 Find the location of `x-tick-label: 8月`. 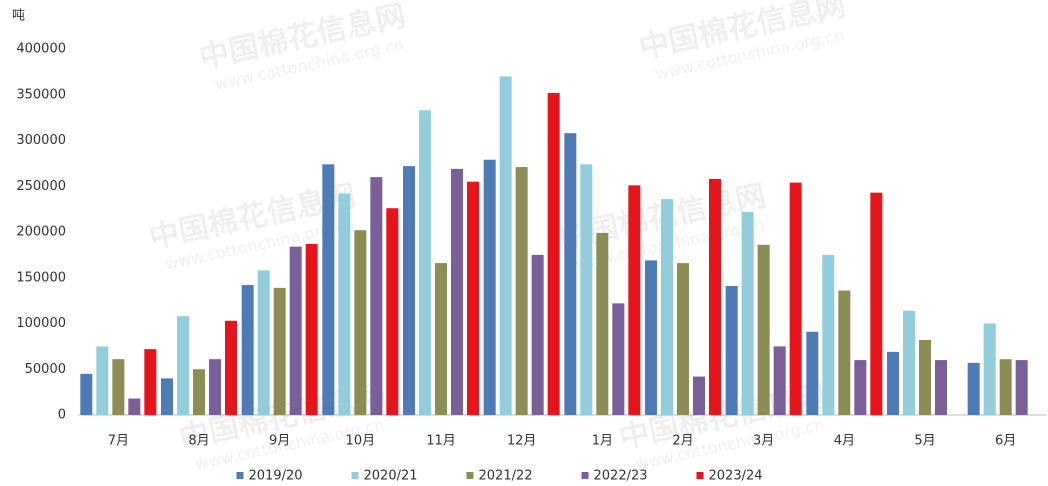

x-tick-label: 8月 is located at coordinates (198, 441).